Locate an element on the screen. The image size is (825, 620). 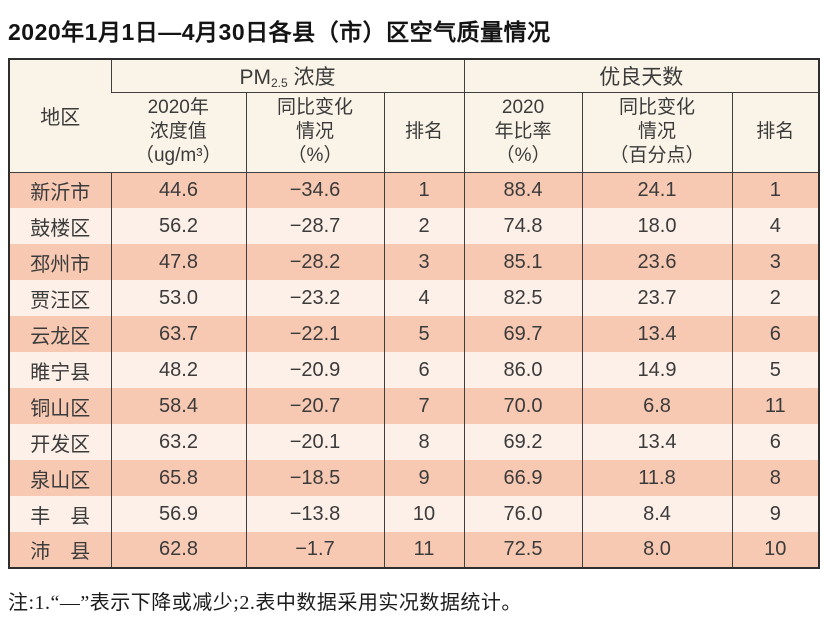
pm-rank-cell: 3 is located at coordinates (424, 262).